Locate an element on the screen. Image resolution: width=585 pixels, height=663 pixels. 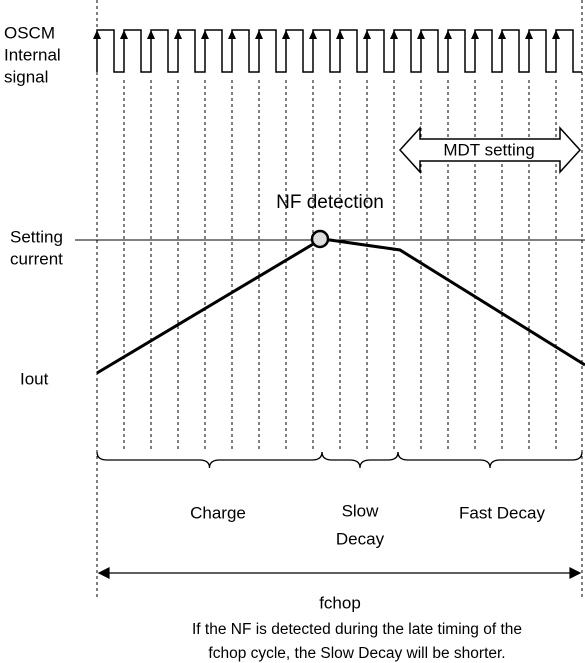
phase-label: Charge is located at coordinates (218, 512).